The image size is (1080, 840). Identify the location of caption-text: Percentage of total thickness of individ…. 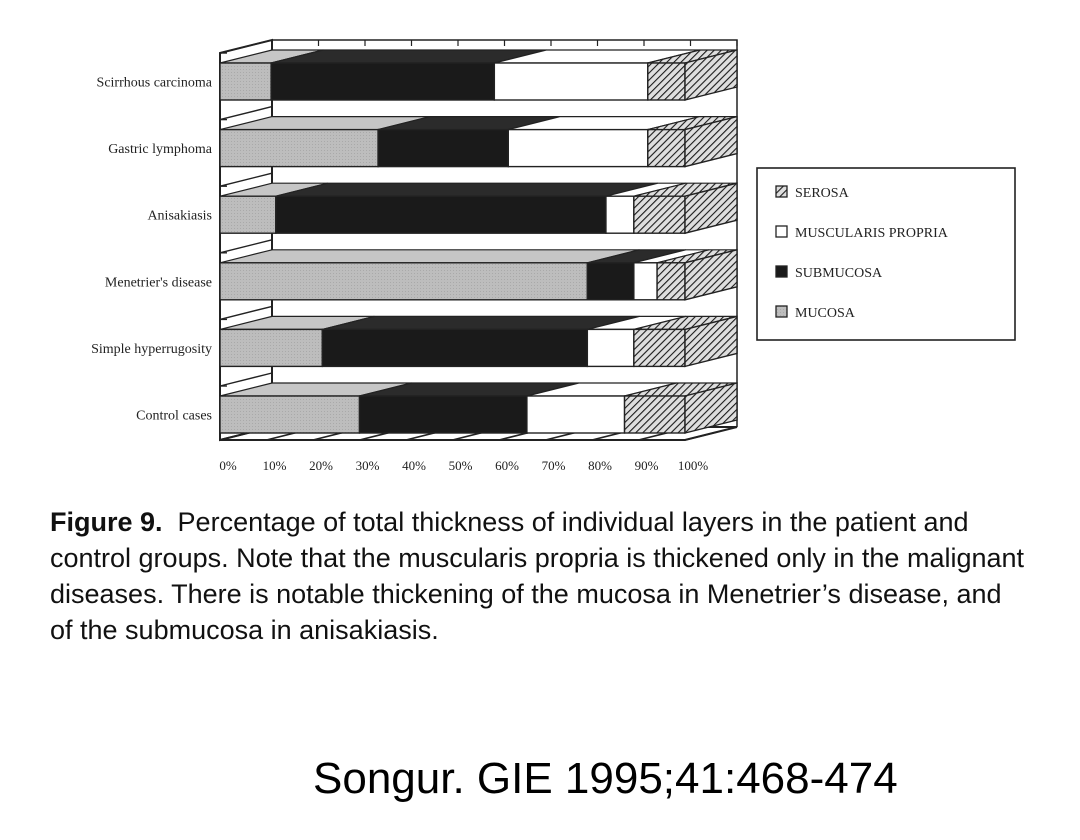
(537, 576).